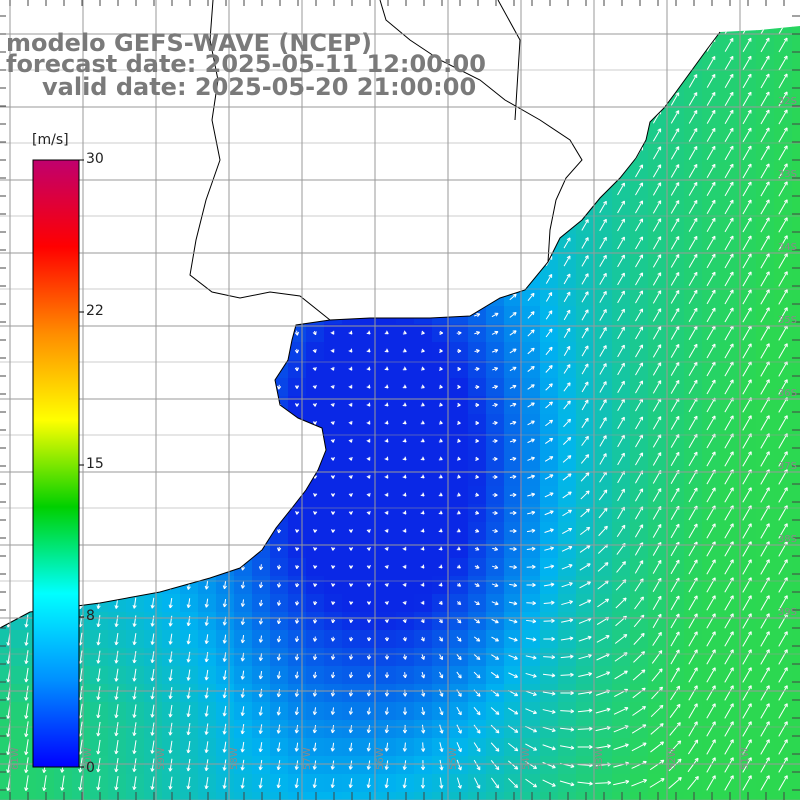 The image size is (800, 800). What do you see at coordinates (95, 311) in the screenshot?
I see `colorbar-tick-22: 22` at bounding box center [95, 311].